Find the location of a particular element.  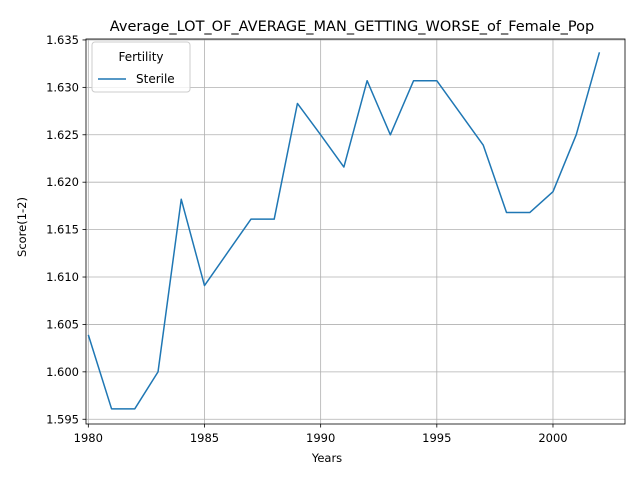

y-tick-label: 1.630 is located at coordinates (62, 87).